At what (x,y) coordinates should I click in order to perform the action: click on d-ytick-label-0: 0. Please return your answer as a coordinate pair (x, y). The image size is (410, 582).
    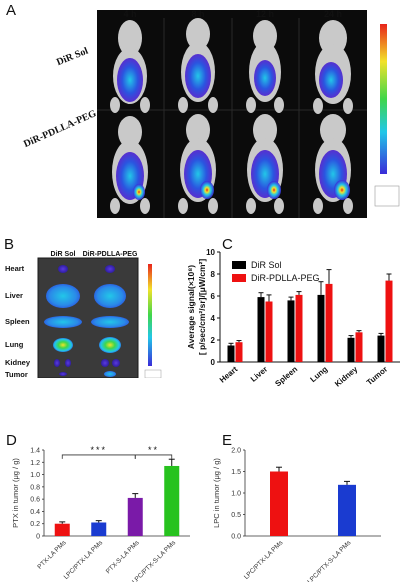
    Looking at the image, I should click on (38, 537).